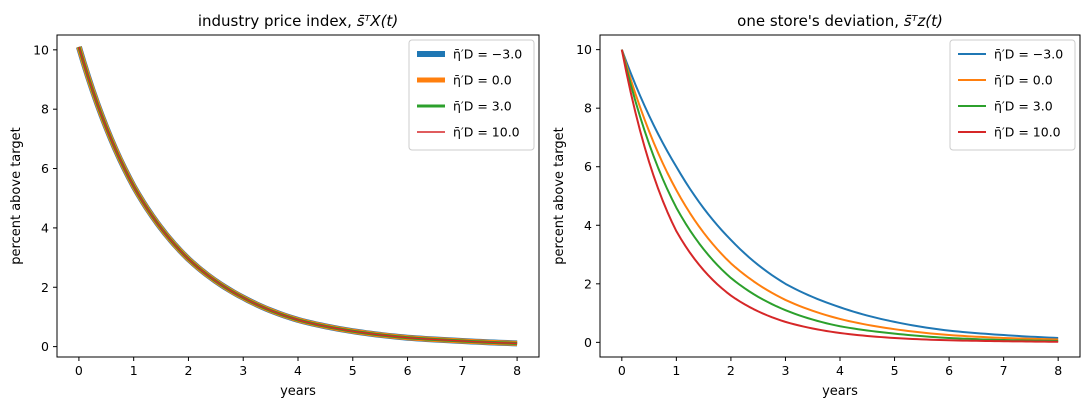 The width and height of the screenshot is (1089, 409). I want to click on chart-title-text: one store's deviation,, so click(820, 21).